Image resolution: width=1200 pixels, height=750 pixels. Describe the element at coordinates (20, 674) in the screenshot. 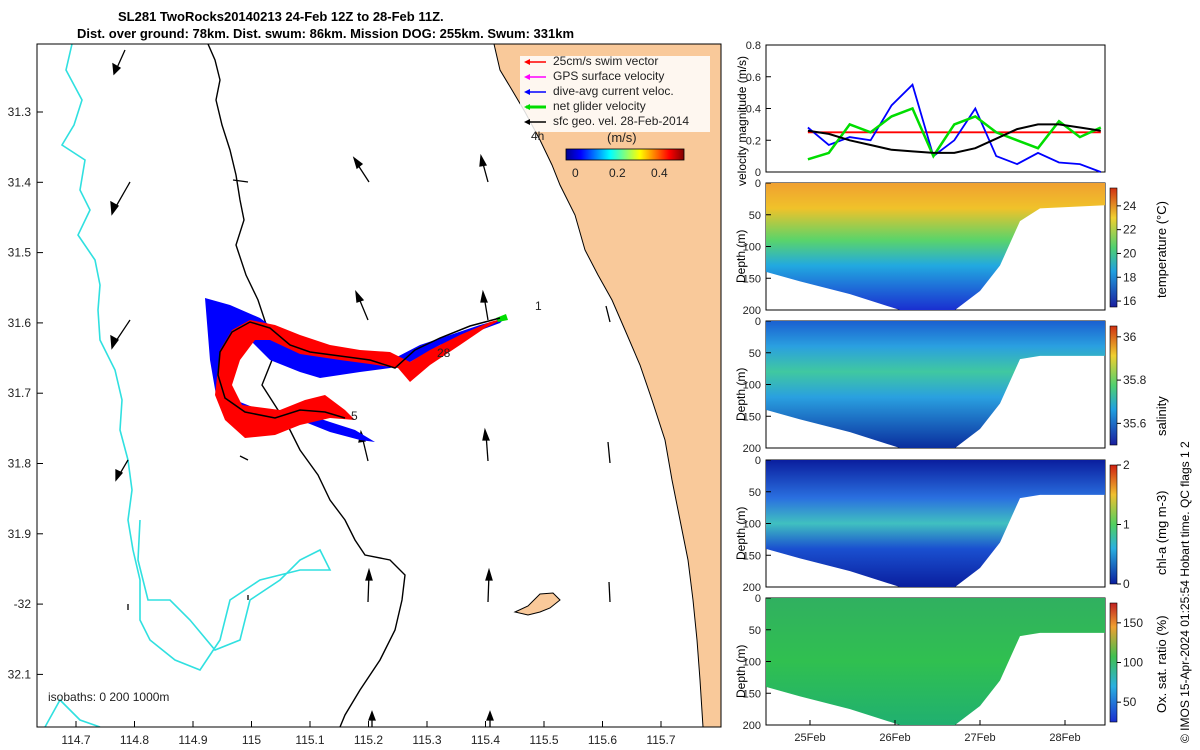

I see `lat-tick-label: 32.1` at that location.